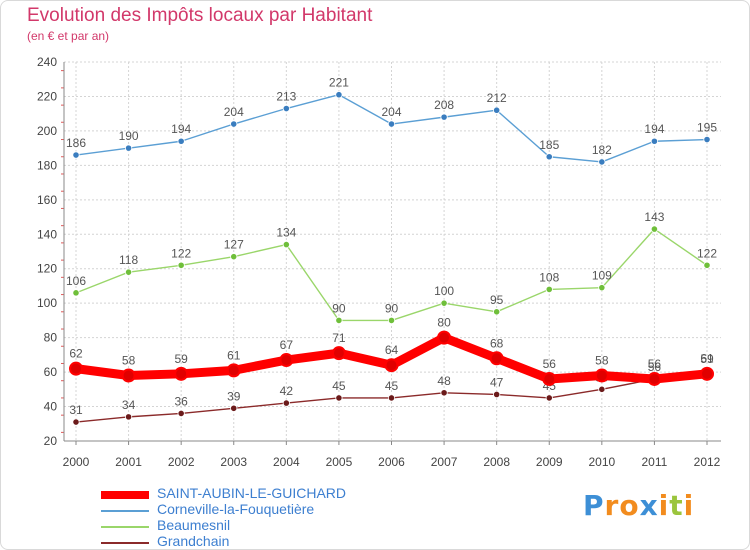 Image resolution: width=750 pixels, height=550 pixels. What do you see at coordinates (549, 277) in the screenshot?
I see `data-label-beaumesnil: 108` at bounding box center [549, 277].